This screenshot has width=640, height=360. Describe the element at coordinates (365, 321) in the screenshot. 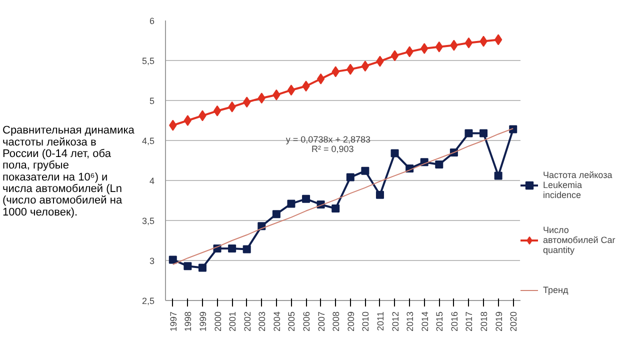

I see `x-tick-label: 2010` at that location.